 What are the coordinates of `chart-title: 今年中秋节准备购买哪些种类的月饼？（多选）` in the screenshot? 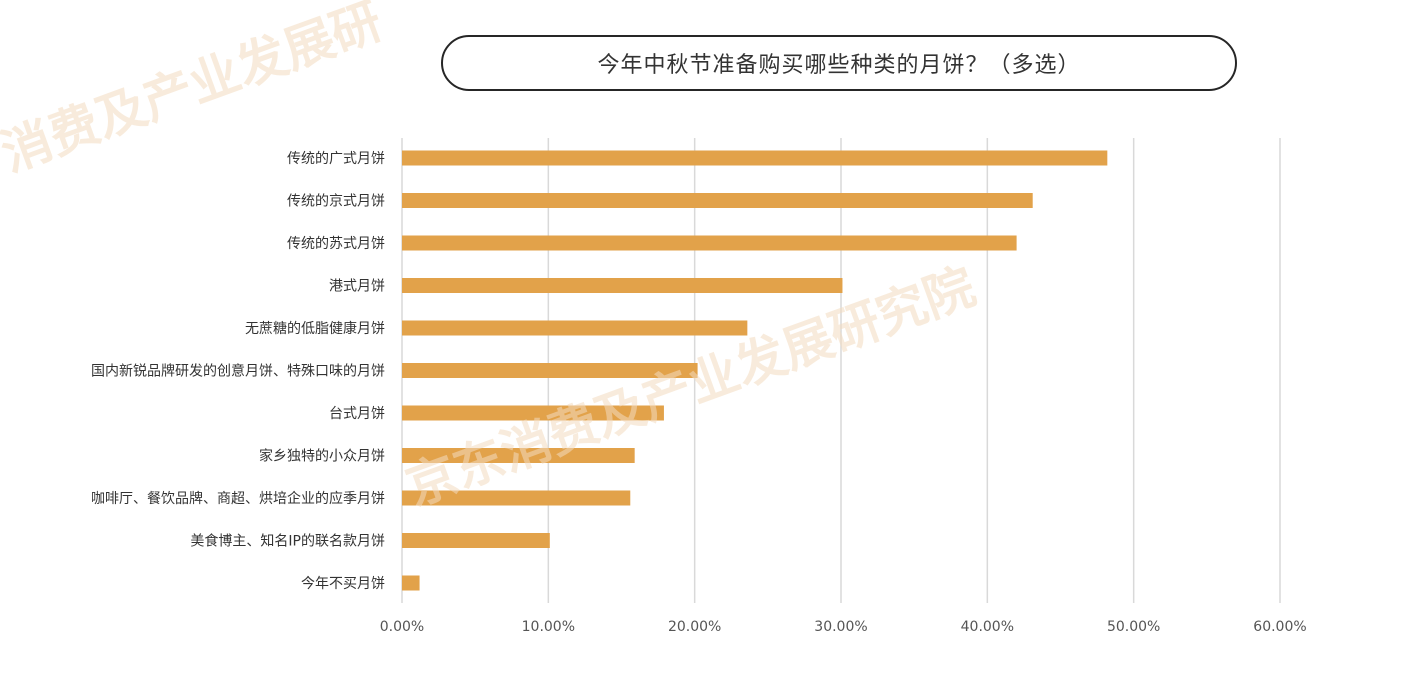 It's located at (839, 65).